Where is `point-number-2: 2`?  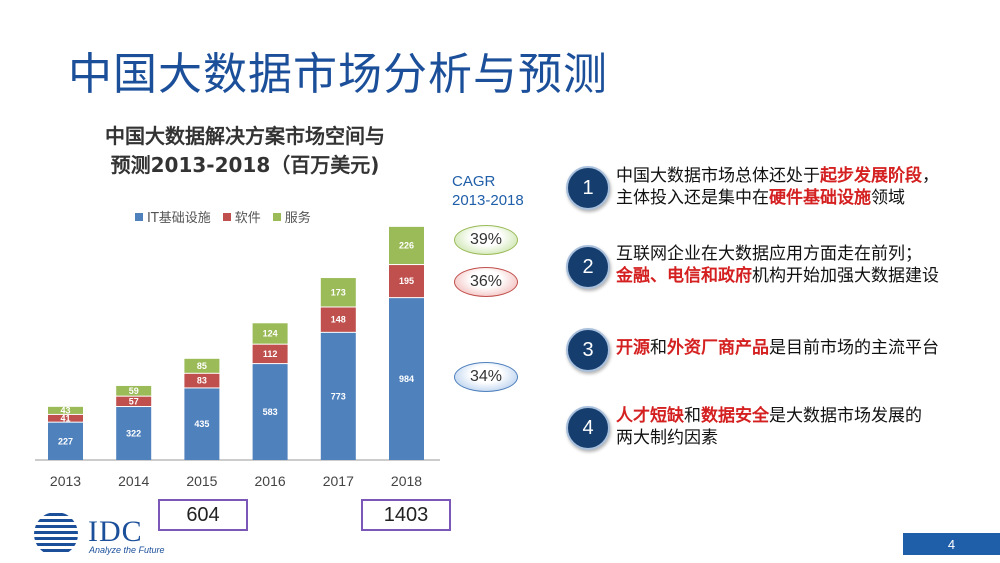 point-number-2: 2 is located at coordinates (588, 267).